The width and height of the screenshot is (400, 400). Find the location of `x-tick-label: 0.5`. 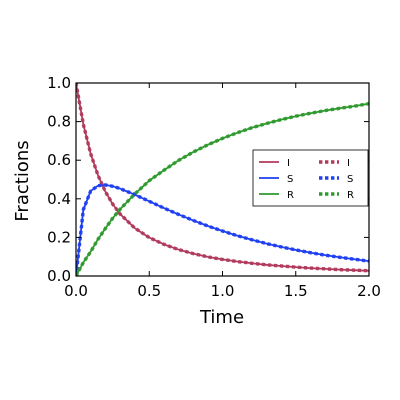

x-tick-label: 0.5 is located at coordinates (149, 291).